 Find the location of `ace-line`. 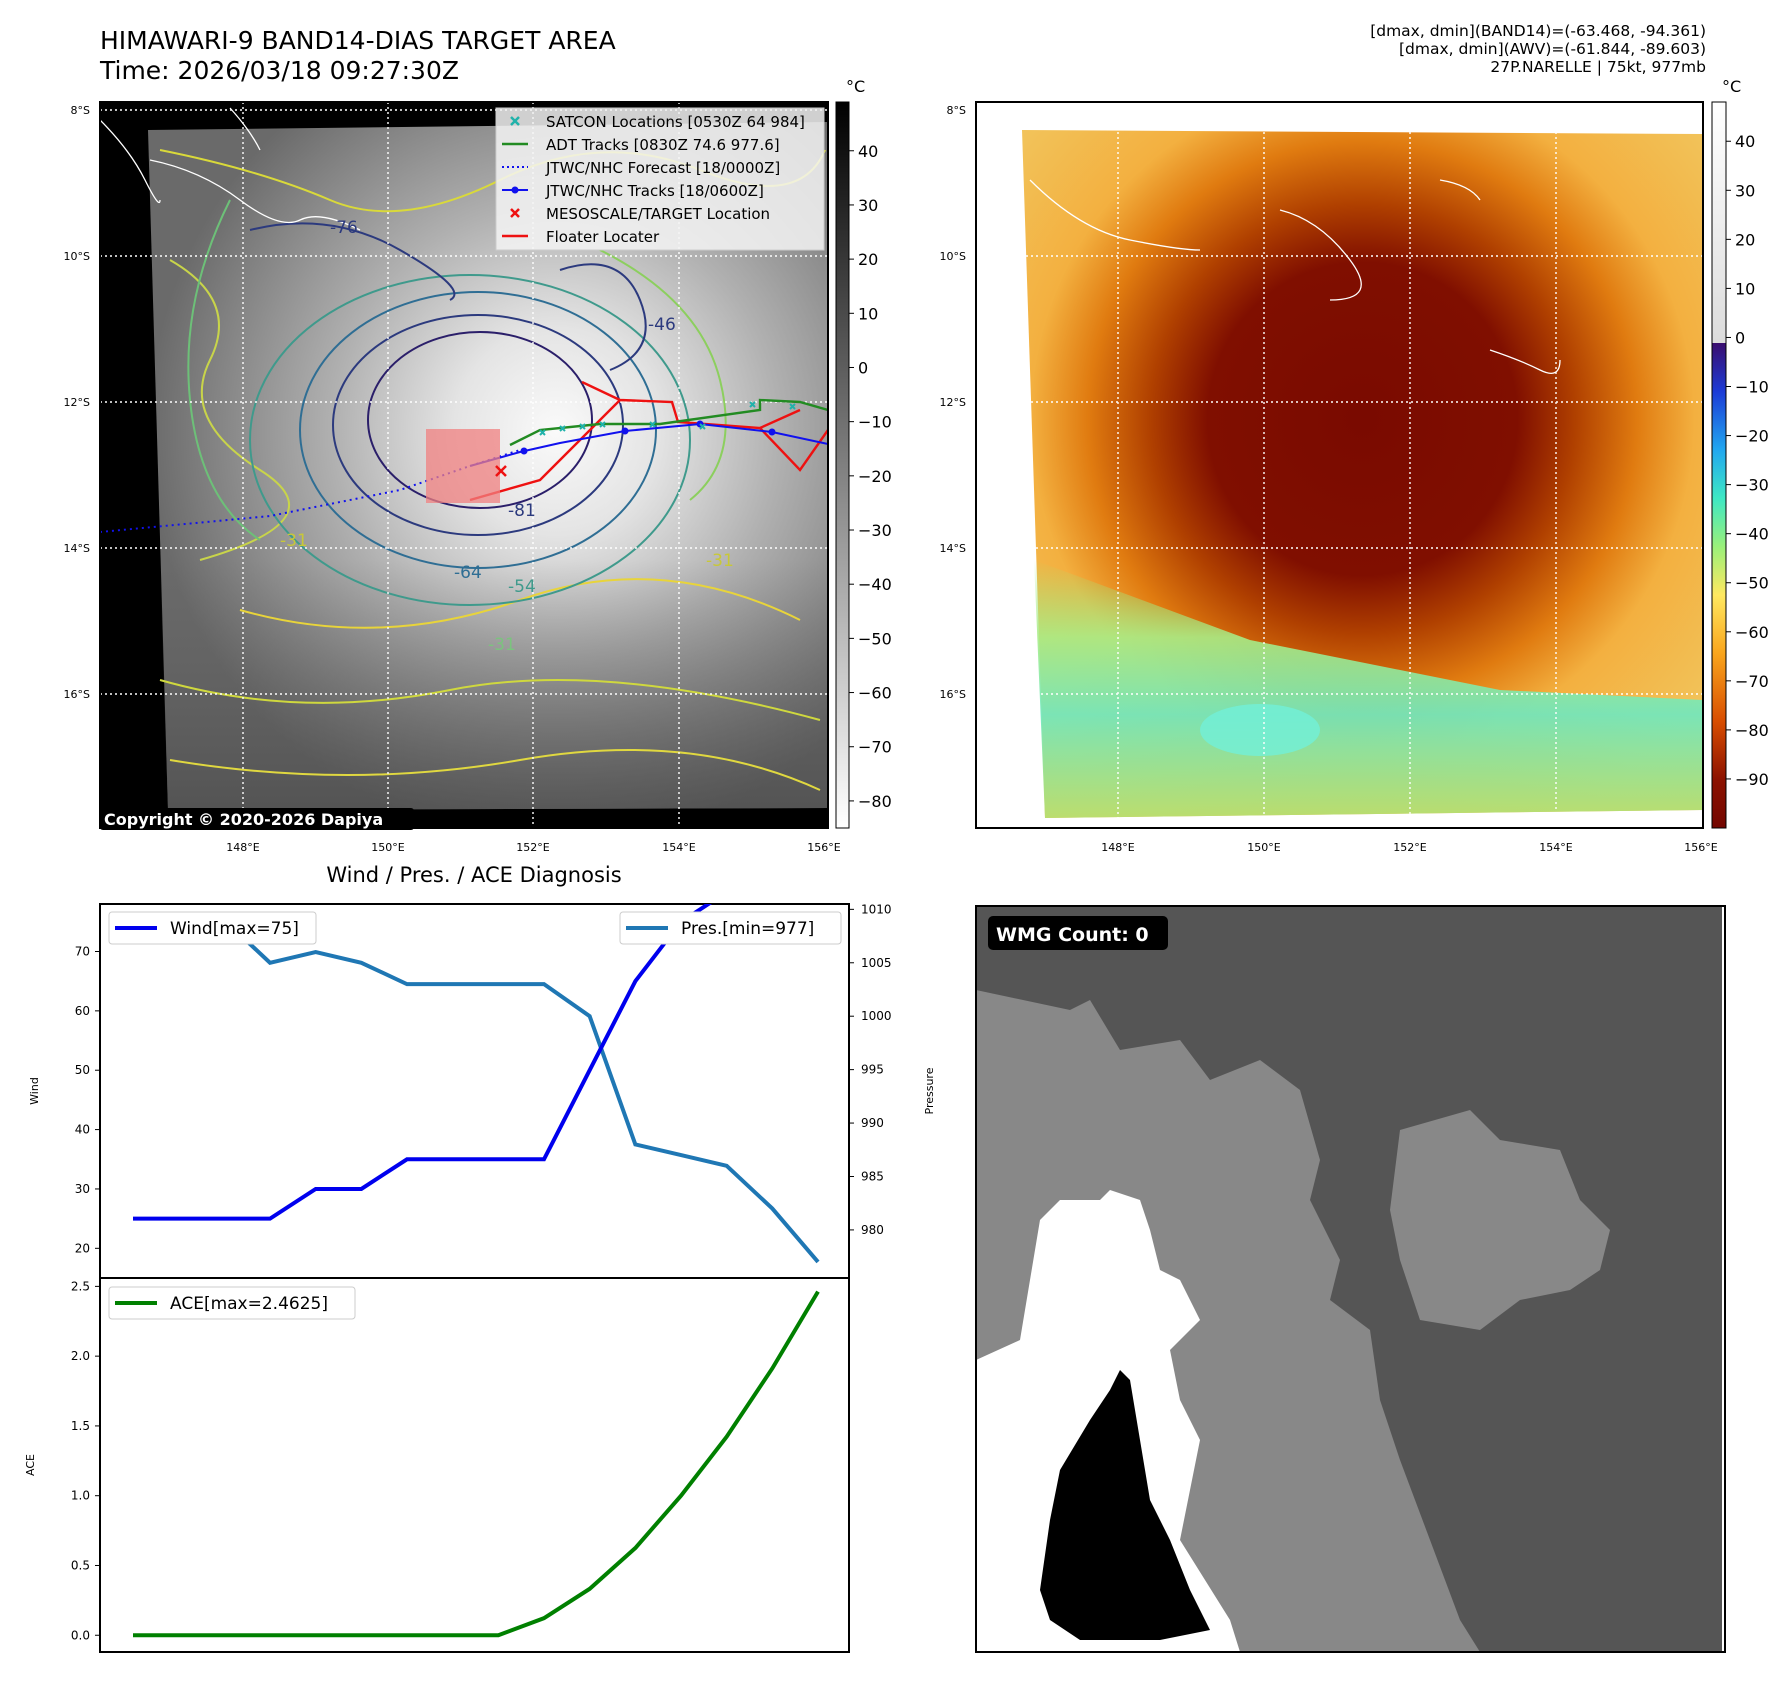

ace-line is located at coordinates (476, 1464).